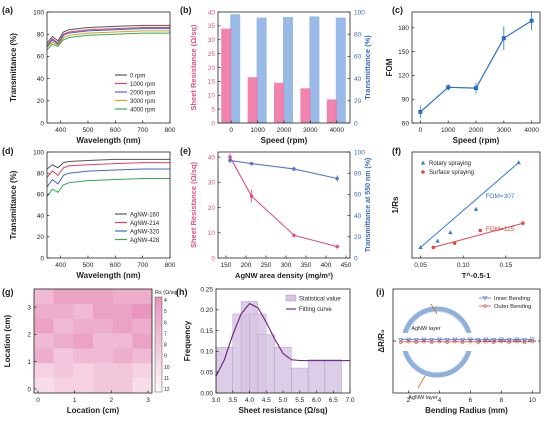 Image resolution: width=546 pixels, height=430 pixels. Describe the element at coordinates (41, 101) in the screenshot. I see `y-tick-label-a: 20` at that location.